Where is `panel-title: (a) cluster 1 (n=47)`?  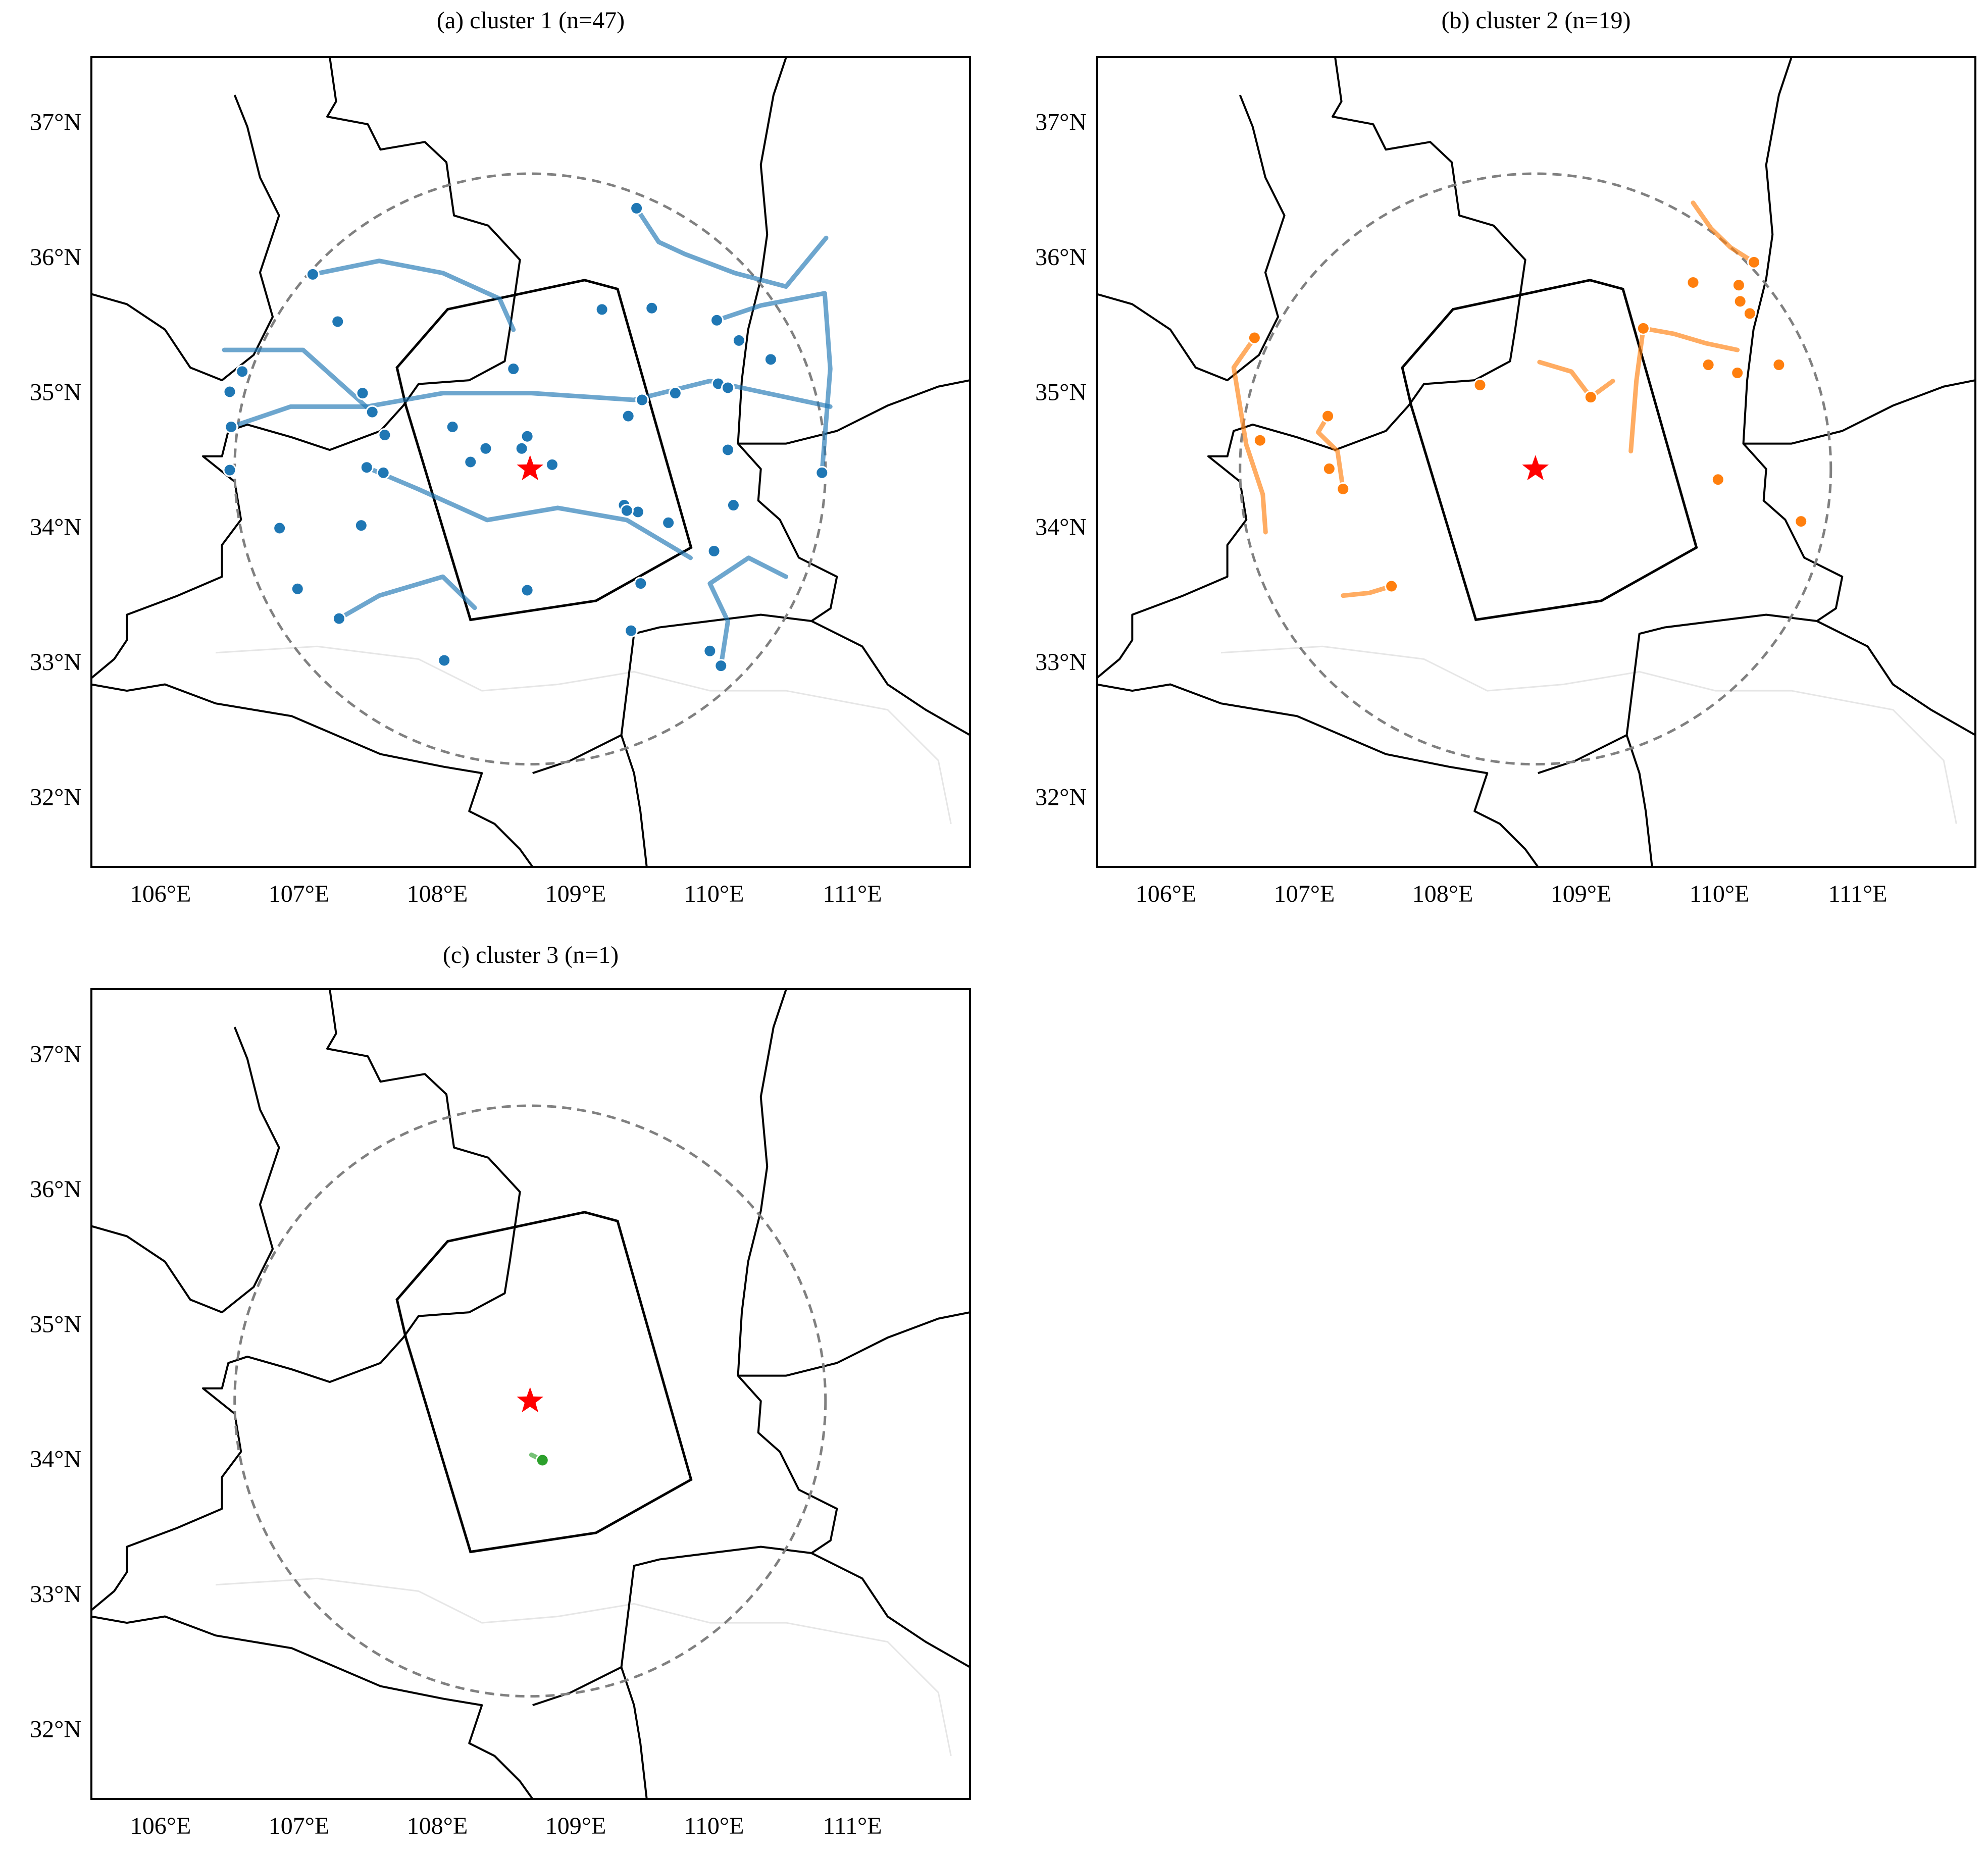 panel-title: (a) cluster 1 (n=47) is located at coordinates (531, 20).